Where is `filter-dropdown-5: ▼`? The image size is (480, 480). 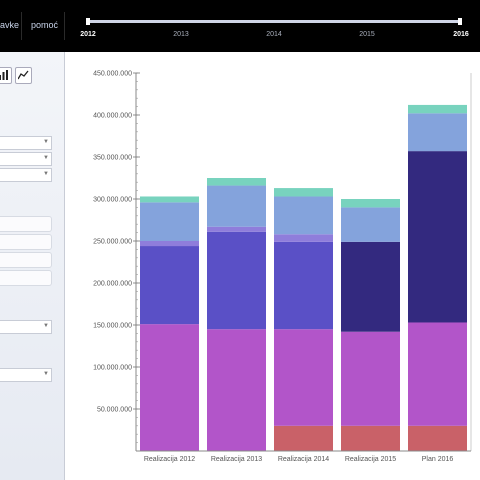 filter-dropdown-5: ▼ is located at coordinates (26, 375).